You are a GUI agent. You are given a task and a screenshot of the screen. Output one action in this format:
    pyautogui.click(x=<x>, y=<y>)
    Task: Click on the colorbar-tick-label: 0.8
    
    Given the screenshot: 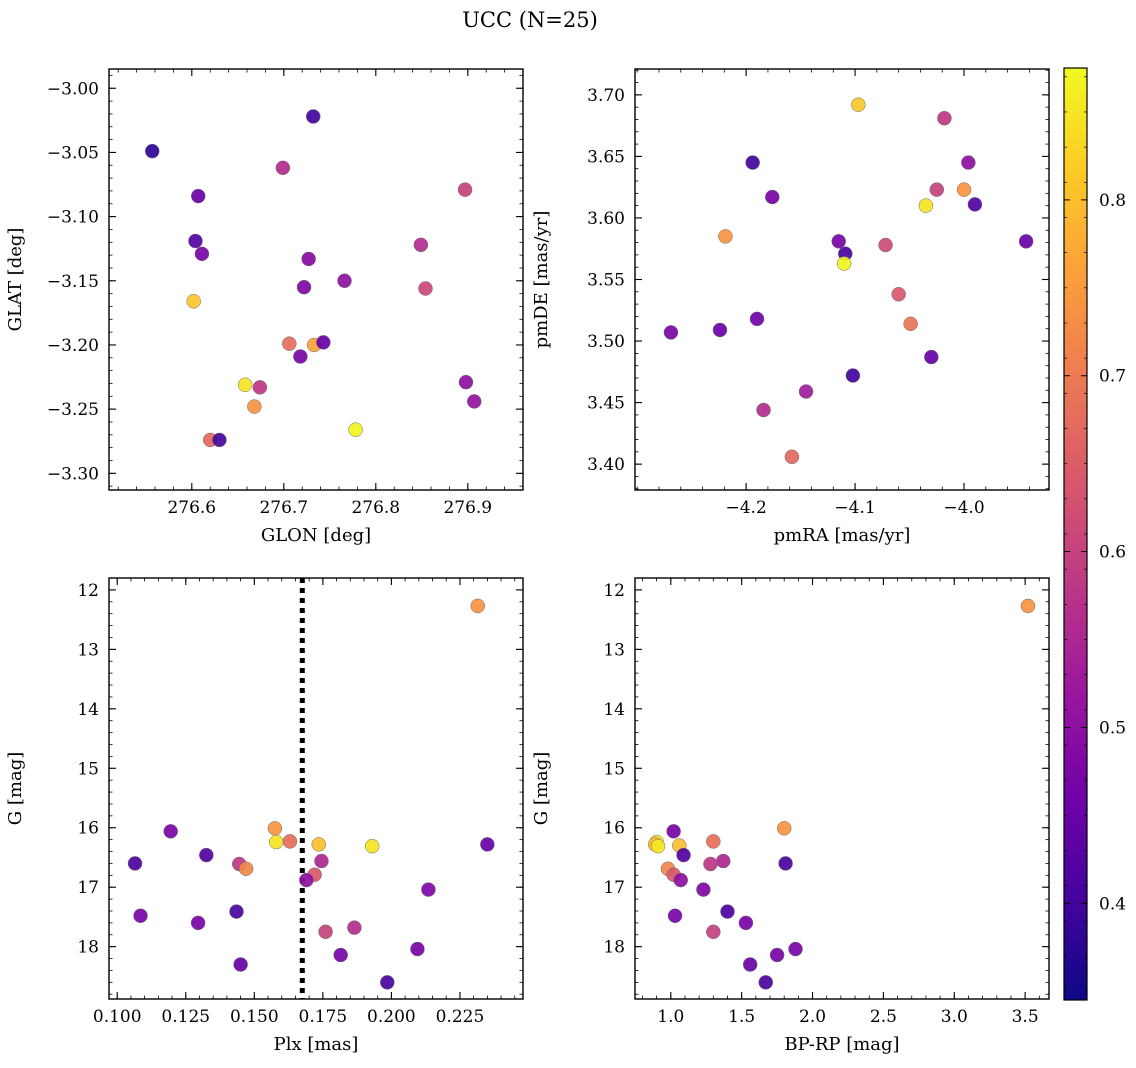 What is the action you would take?
    pyautogui.click(x=1112, y=201)
    